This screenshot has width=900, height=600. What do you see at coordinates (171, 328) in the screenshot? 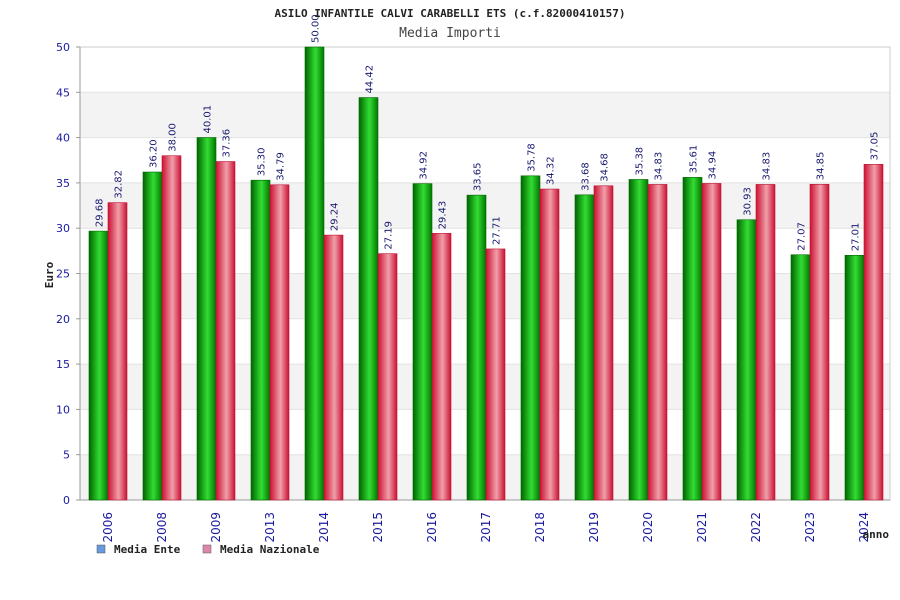
I see `bar-media-nazionale-2008` at bounding box center [171, 328].